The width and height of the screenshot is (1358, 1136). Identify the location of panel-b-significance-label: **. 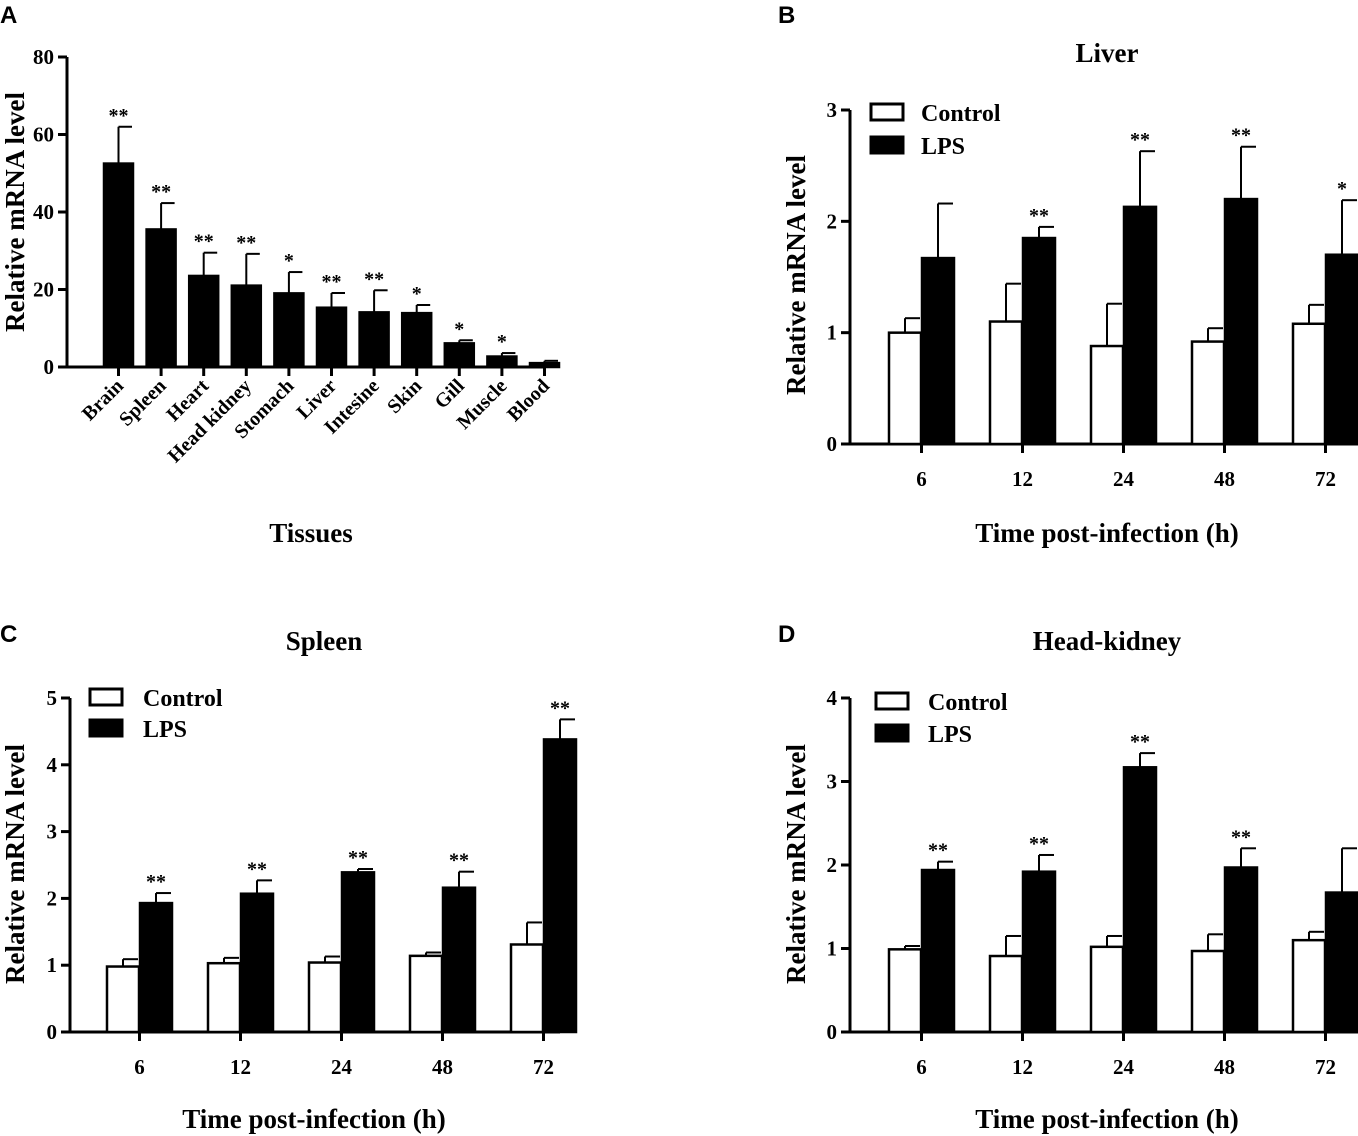
(1039, 216).